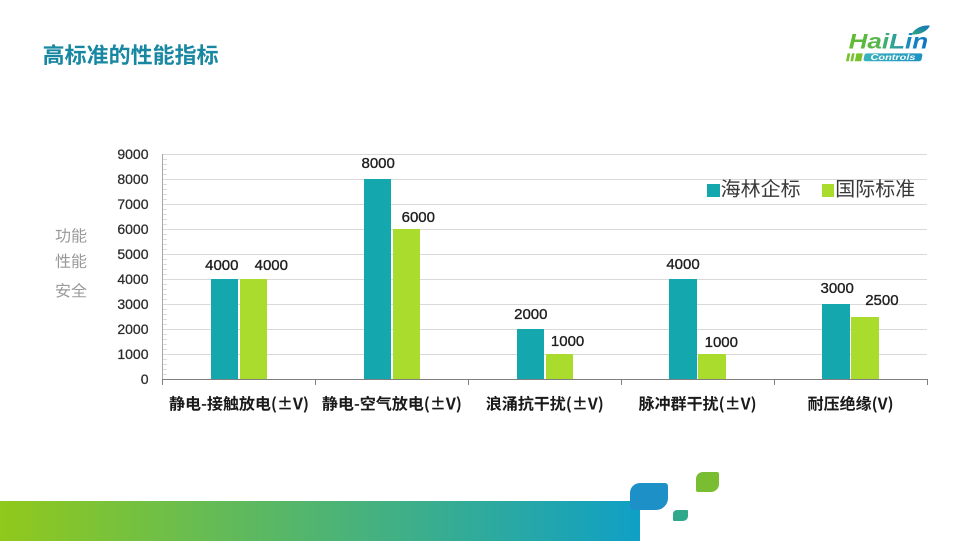 This screenshot has height=541, width=960. What do you see at coordinates (889, 41) in the screenshot?
I see `svg-text: HaiLin` at bounding box center [889, 41].